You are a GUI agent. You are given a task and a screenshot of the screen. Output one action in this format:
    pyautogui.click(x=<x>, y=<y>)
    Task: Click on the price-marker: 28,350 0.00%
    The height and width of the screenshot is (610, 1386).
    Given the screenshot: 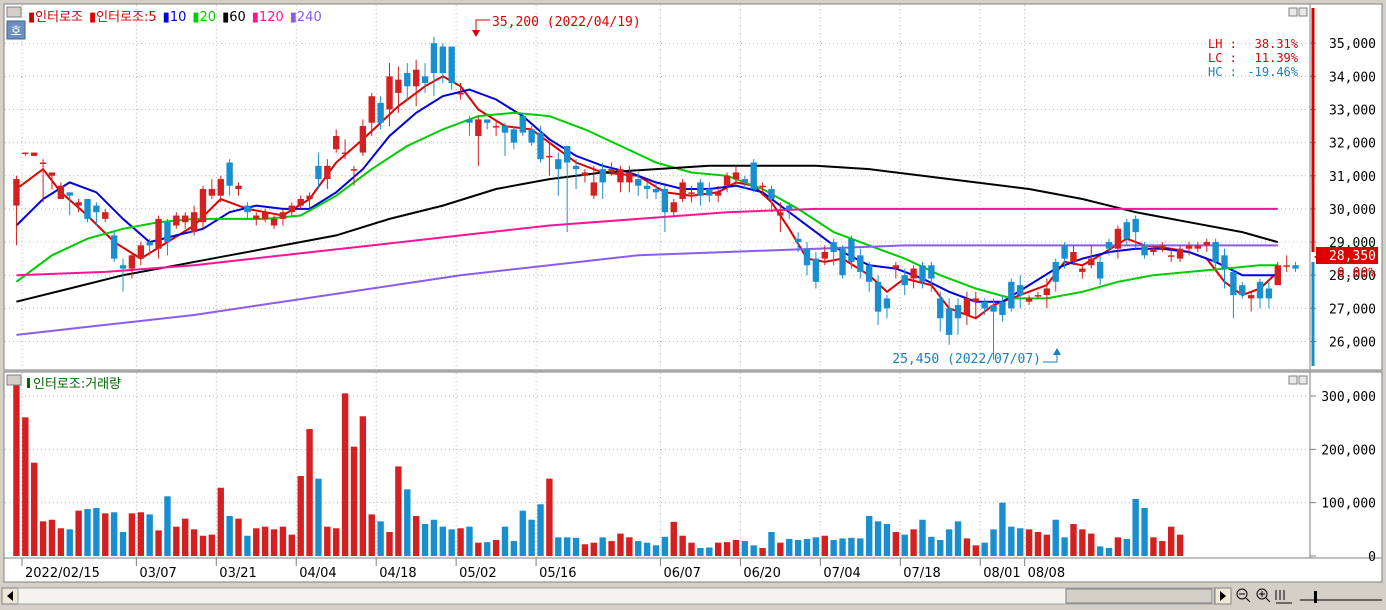 What is the action you would take?
    pyautogui.click(x=1344, y=187)
    